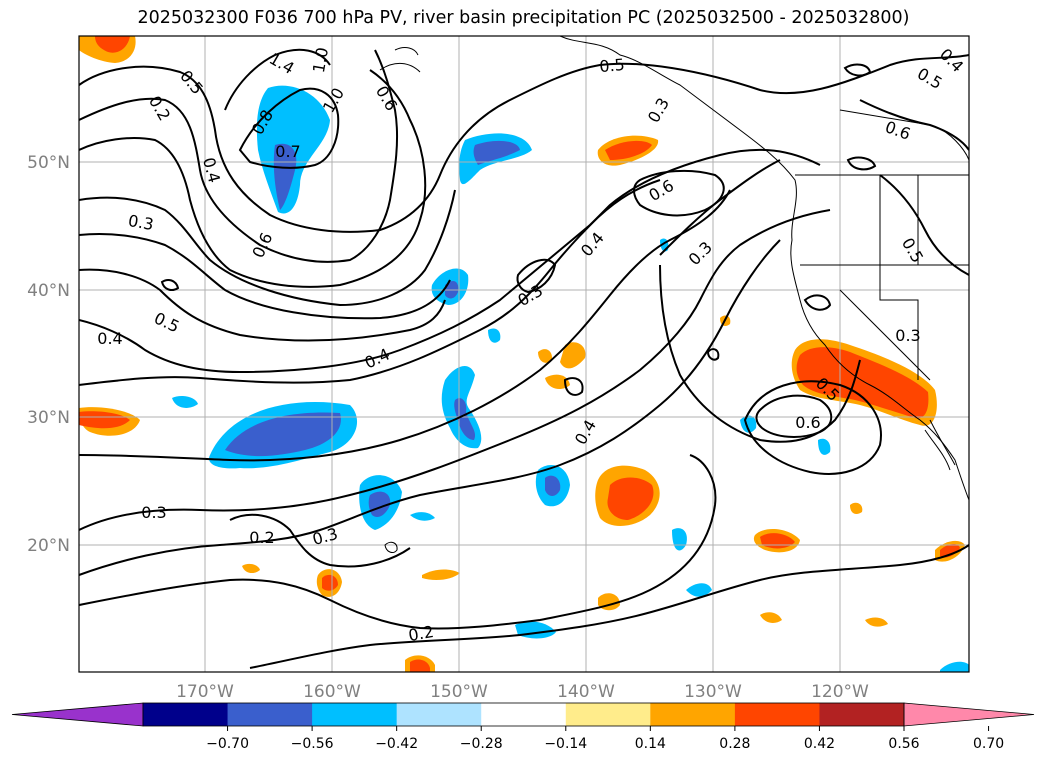 The image size is (1047, 765). I want to click on colorbar-label: 0.70, so click(988, 744).